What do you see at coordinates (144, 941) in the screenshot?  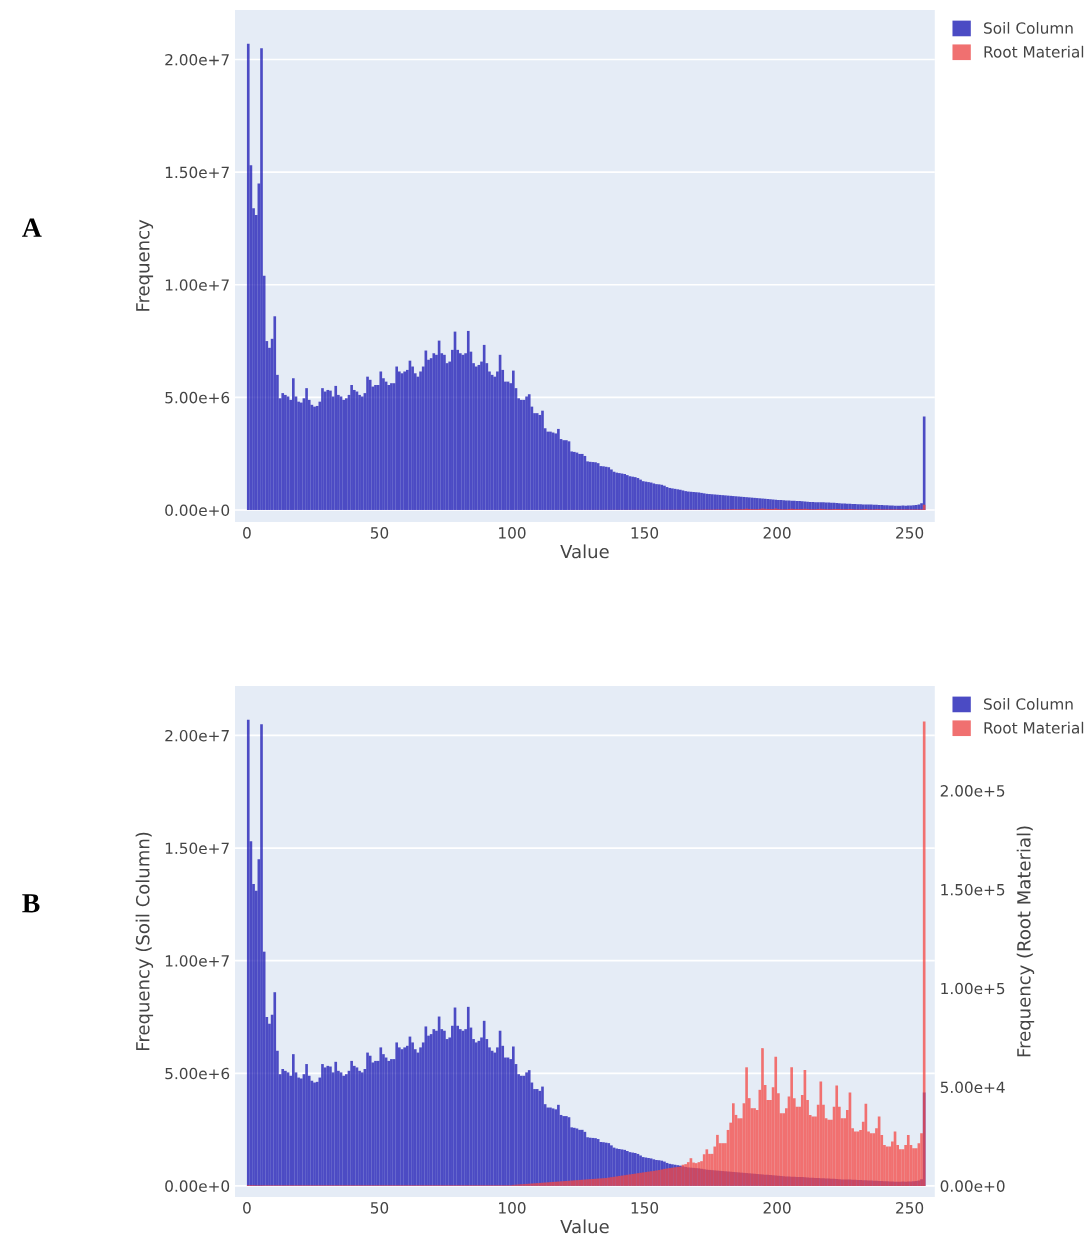 I see `y-axis-title: Frequency (Soil Column)` at bounding box center [144, 941].